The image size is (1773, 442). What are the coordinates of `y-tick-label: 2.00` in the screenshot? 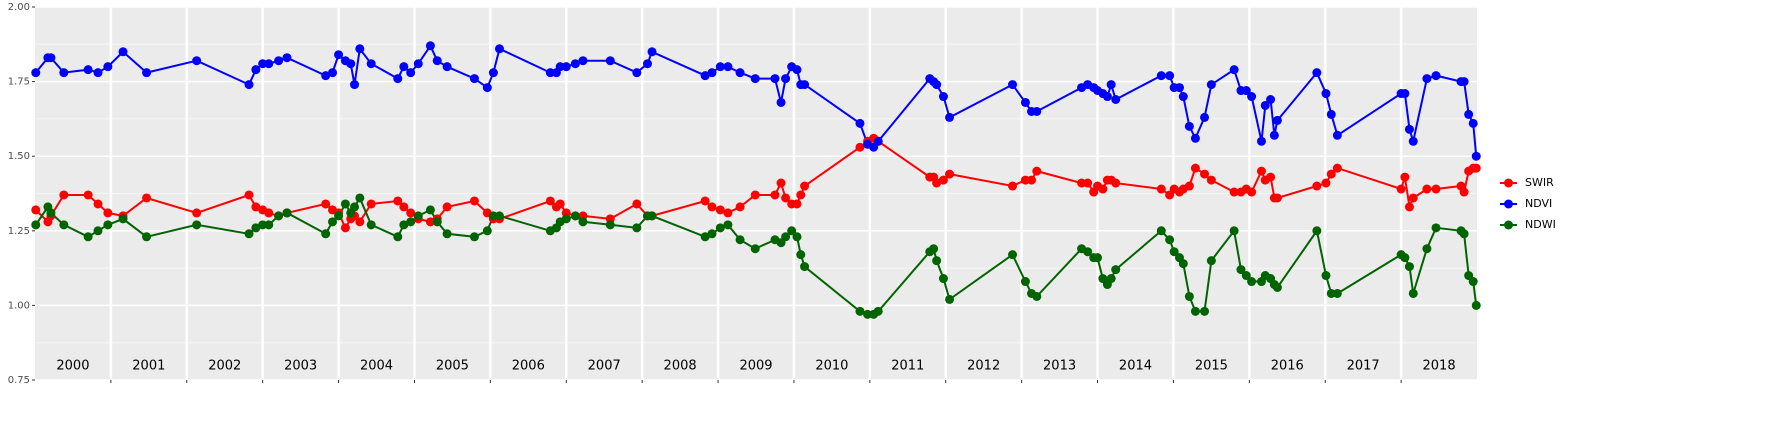 It's located at (19, 7).